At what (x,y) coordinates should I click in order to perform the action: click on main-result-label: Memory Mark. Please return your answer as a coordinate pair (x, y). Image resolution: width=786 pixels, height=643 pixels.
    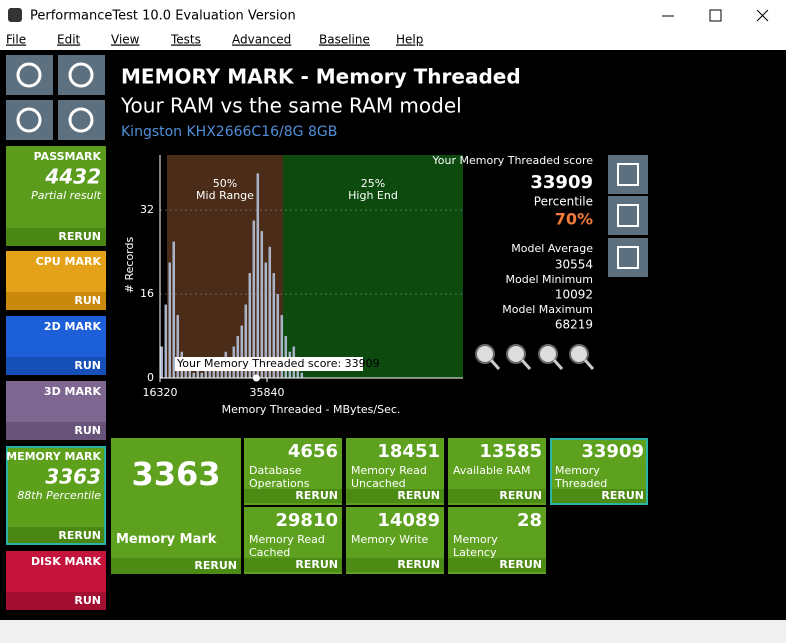
    Looking at the image, I should click on (166, 539).